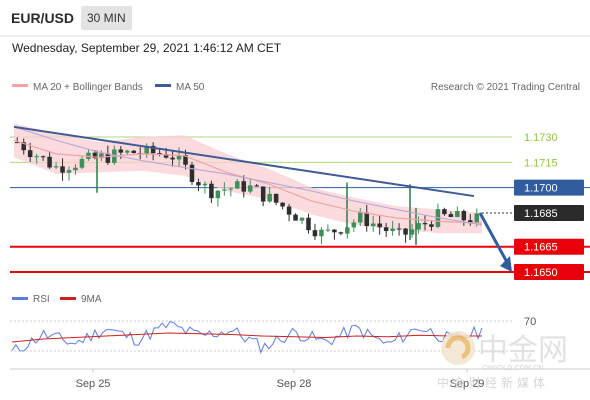 The width and height of the screenshot is (590, 400). What do you see at coordinates (246, 337) in the screenshot?
I see `rsi-ma9-line` at bounding box center [246, 337].